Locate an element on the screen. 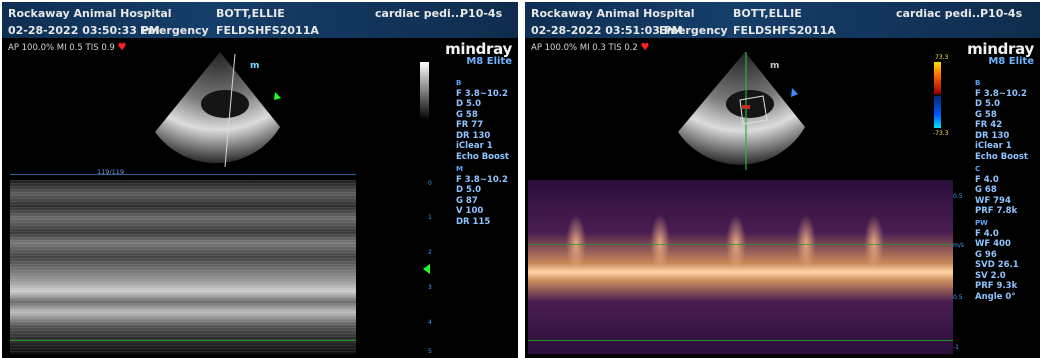  param-dynamic-range: DR 115 is located at coordinates (473, 221).